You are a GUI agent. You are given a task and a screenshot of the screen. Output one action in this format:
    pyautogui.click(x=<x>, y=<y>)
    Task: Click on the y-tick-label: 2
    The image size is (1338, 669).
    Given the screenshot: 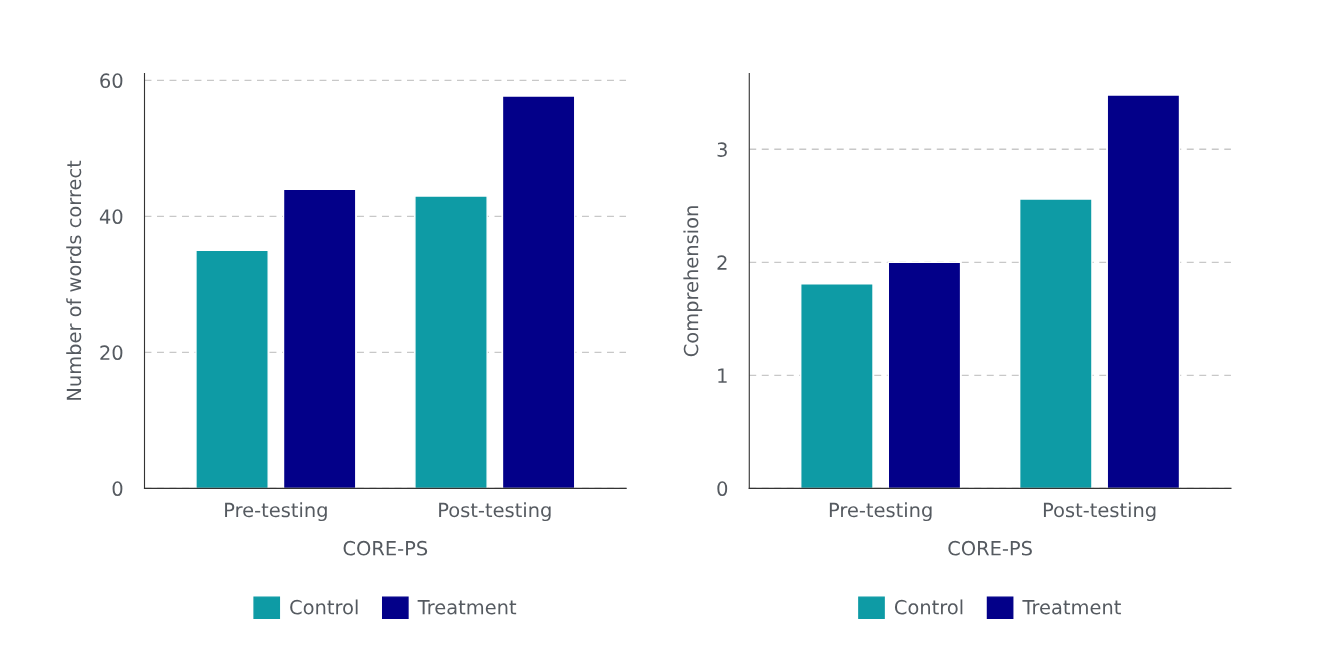 What is the action you would take?
    pyautogui.click(x=722, y=262)
    